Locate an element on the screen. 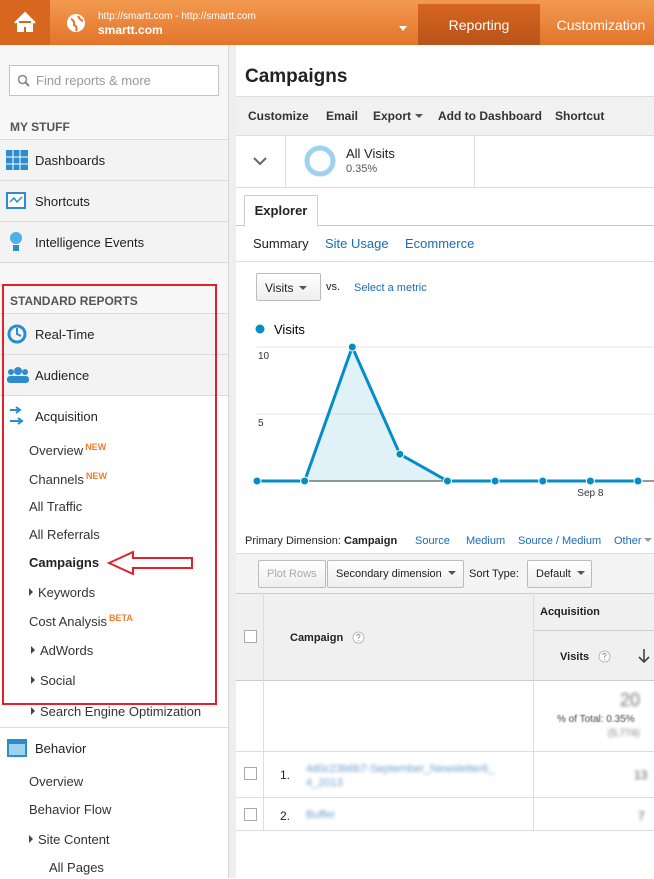  sort-select: Default is located at coordinates (559, 574).